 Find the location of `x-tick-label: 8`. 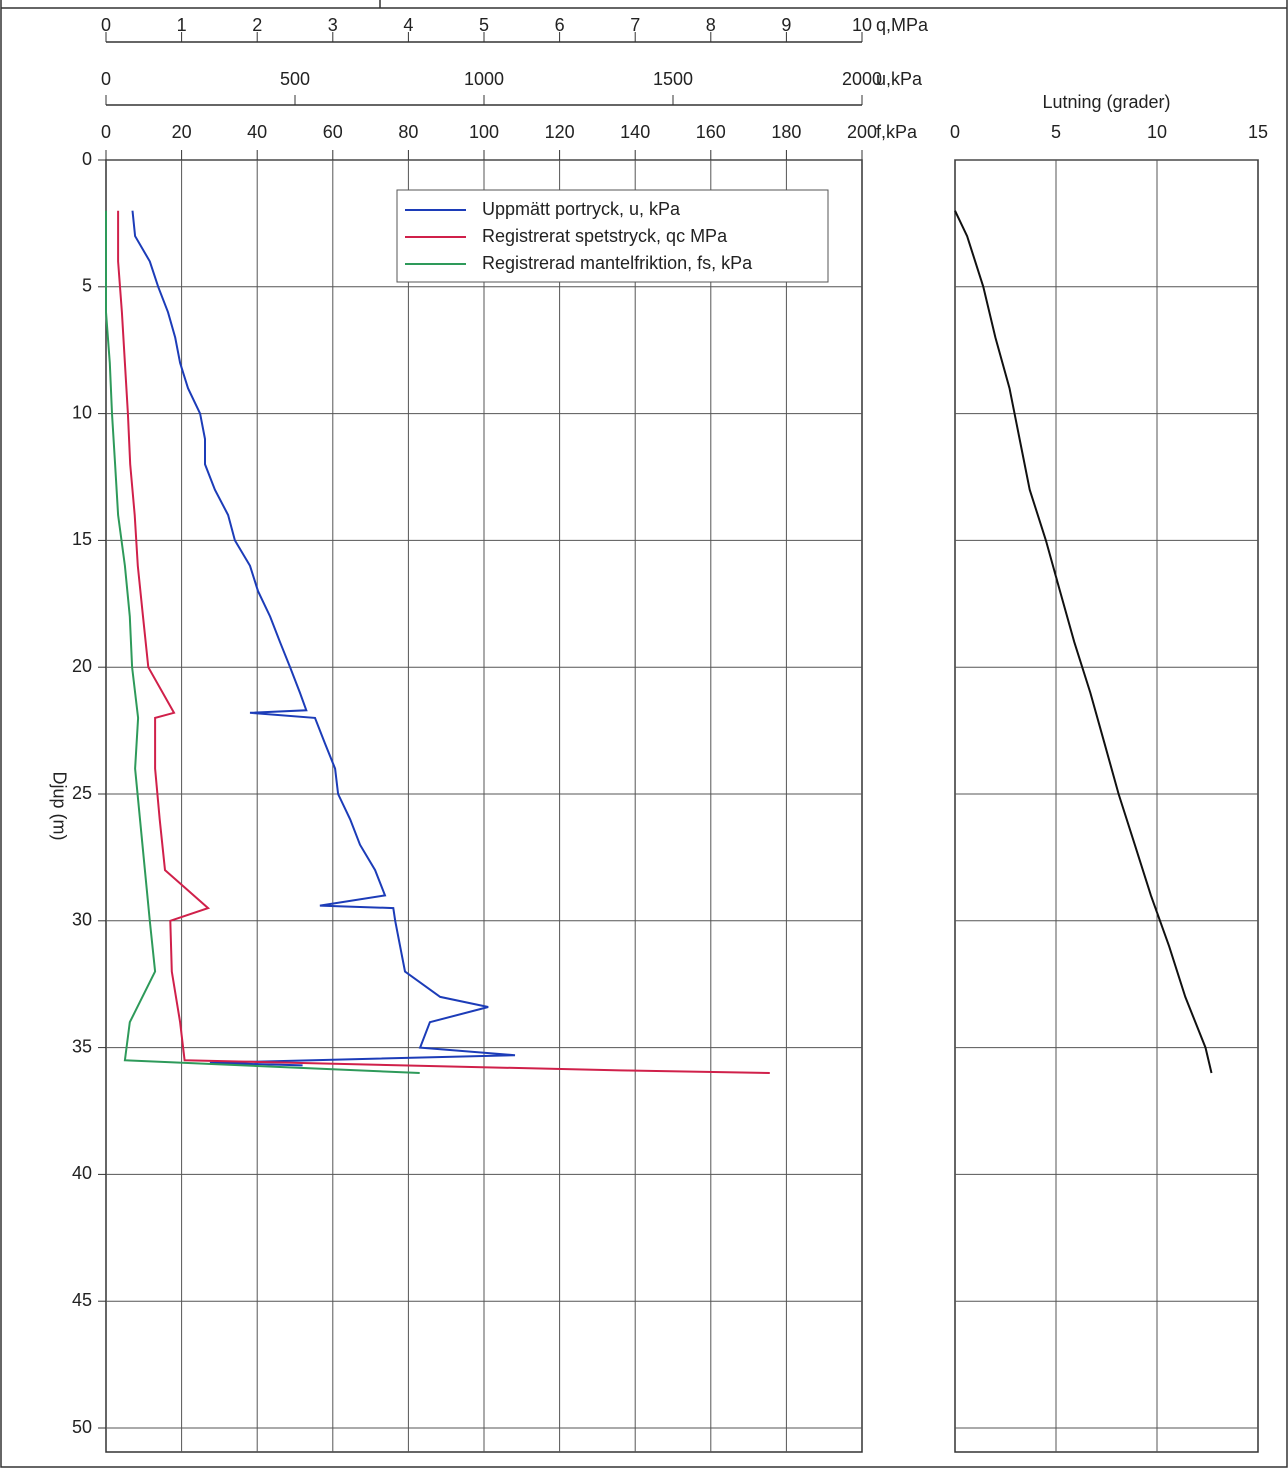

x-tick-label: 8 is located at coordinates (711, 25).